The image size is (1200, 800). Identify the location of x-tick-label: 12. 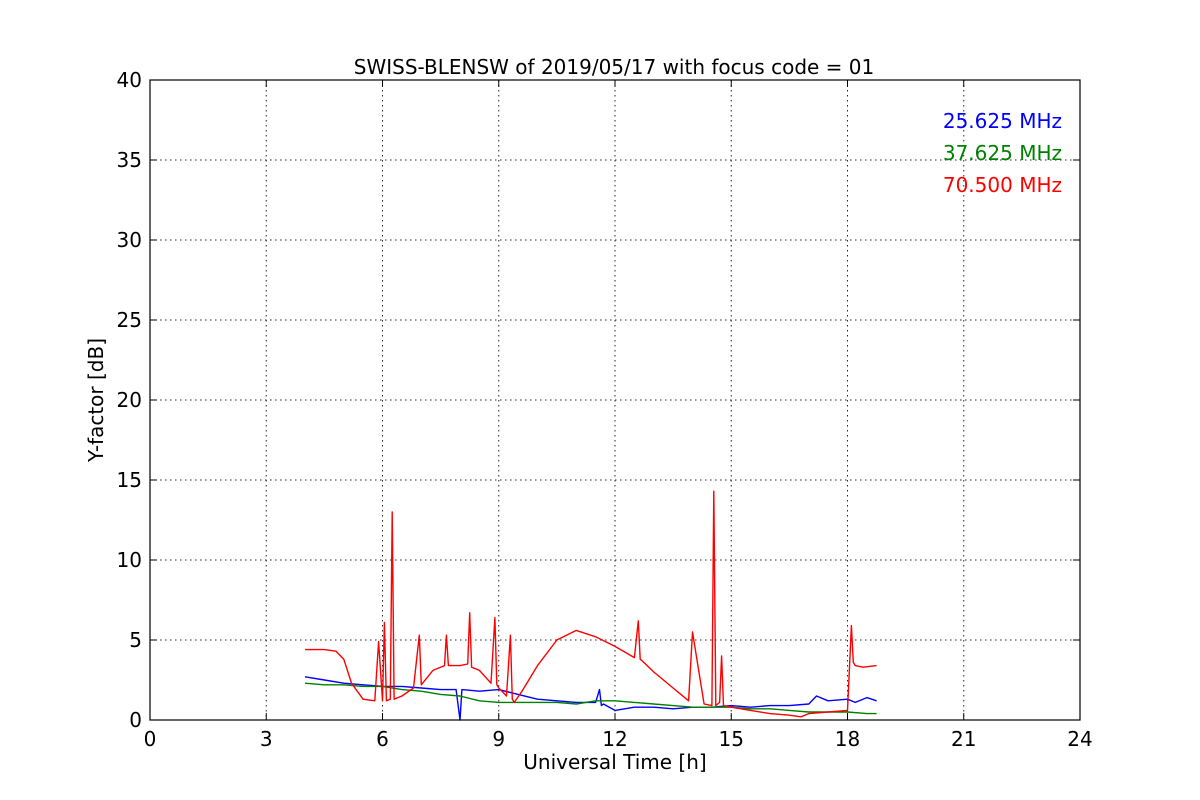
(614, 739).